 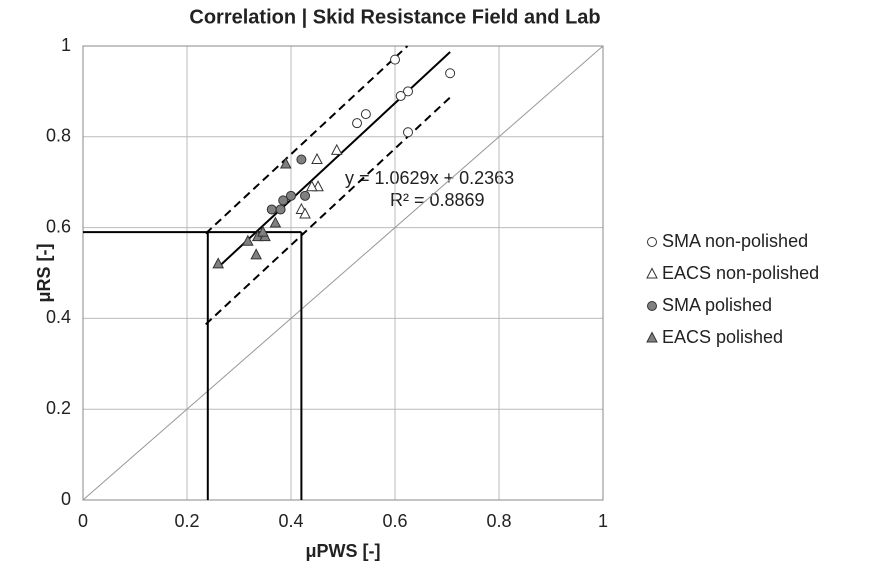 What do you see at coordinates (717, 305) in the screenshot?
I see `legend-label: SMA polished` at bounding box center [717, 305].